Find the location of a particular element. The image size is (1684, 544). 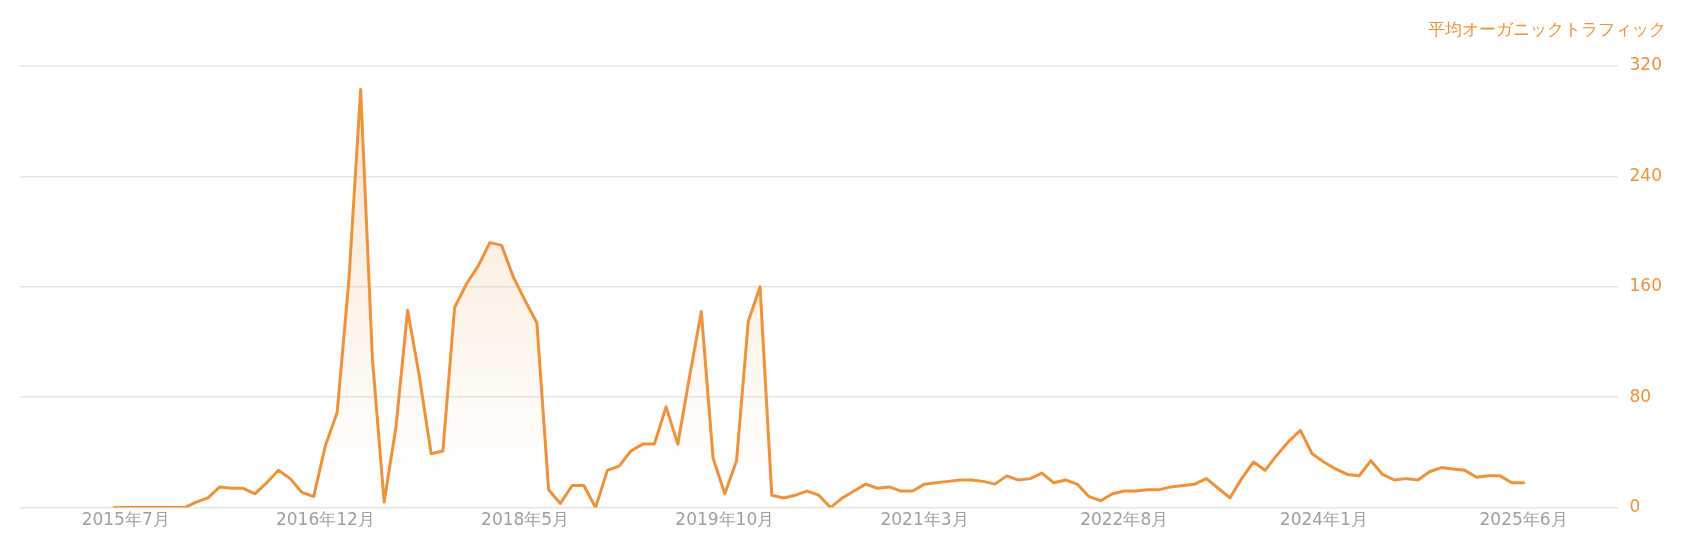

y-tick-label: 0 is located at coordinates (1635, 506).